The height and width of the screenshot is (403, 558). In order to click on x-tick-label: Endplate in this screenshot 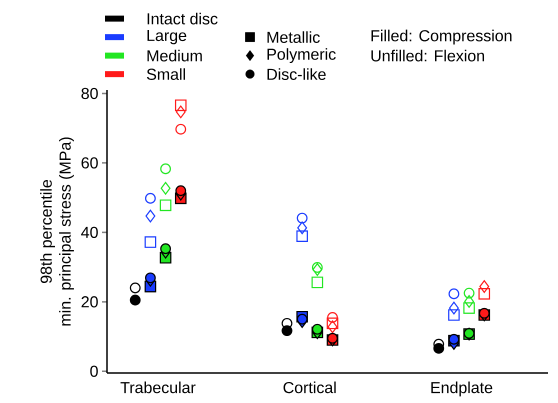, I will do `click(461, 389)`.